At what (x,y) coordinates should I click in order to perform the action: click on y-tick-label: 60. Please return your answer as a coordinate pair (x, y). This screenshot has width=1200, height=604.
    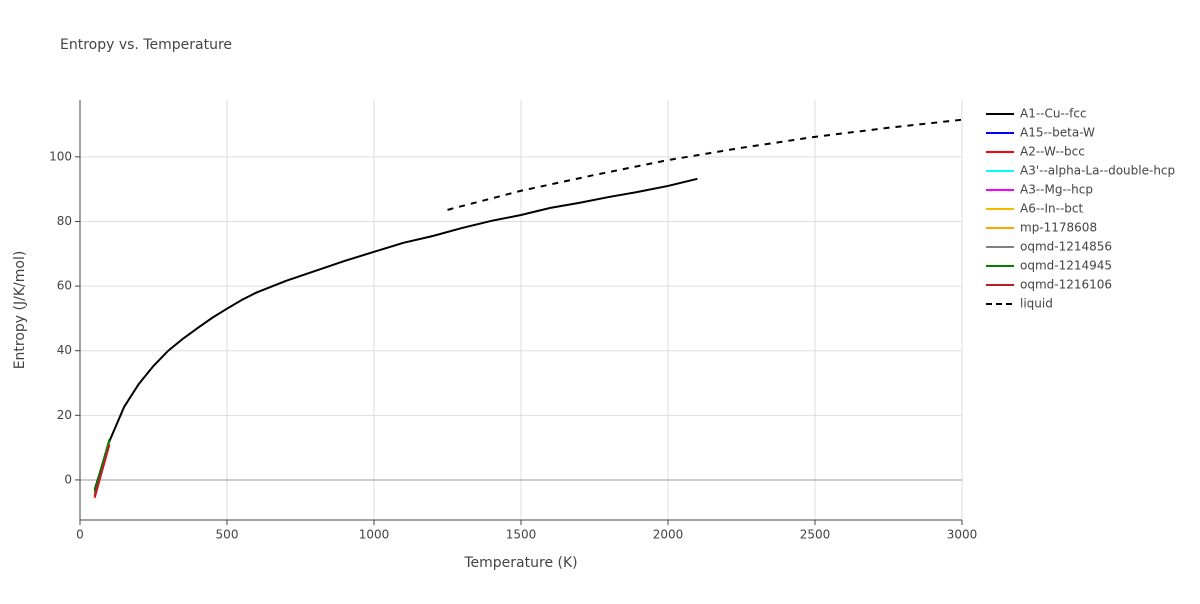
    Looking at the image, I should click on (64, 286).